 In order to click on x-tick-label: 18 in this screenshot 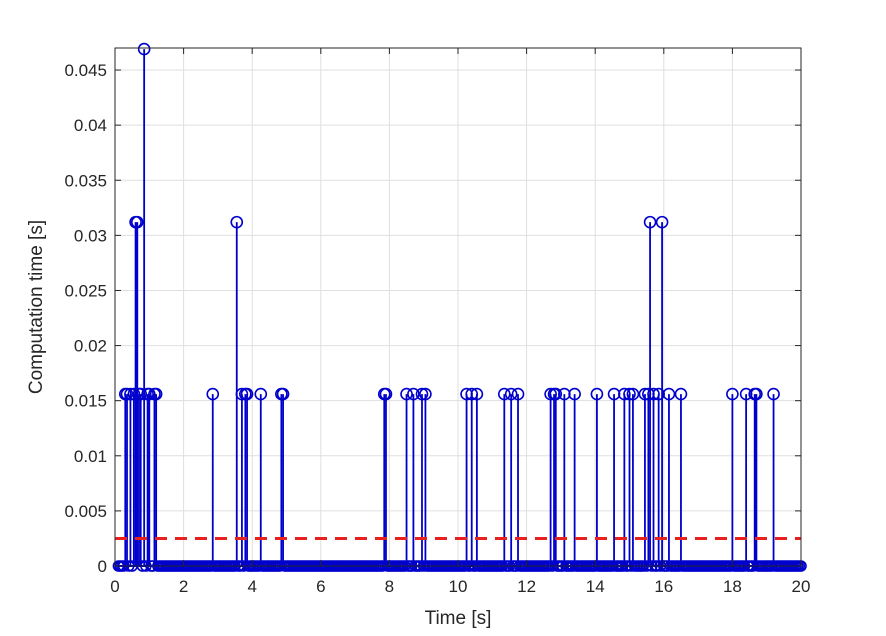, I will do `click(732, 586)`.